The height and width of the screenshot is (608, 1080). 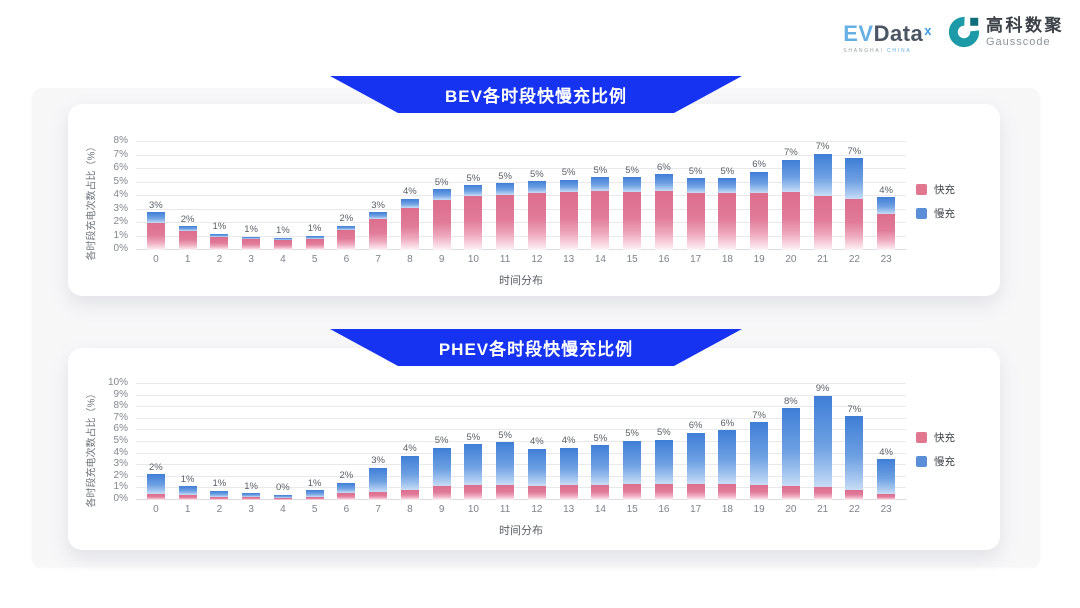 I want to click on y-axis-ticks: 0% 1% 2% 3% 4% 5% 6% 7% 8%, so click(x=118, y=195).